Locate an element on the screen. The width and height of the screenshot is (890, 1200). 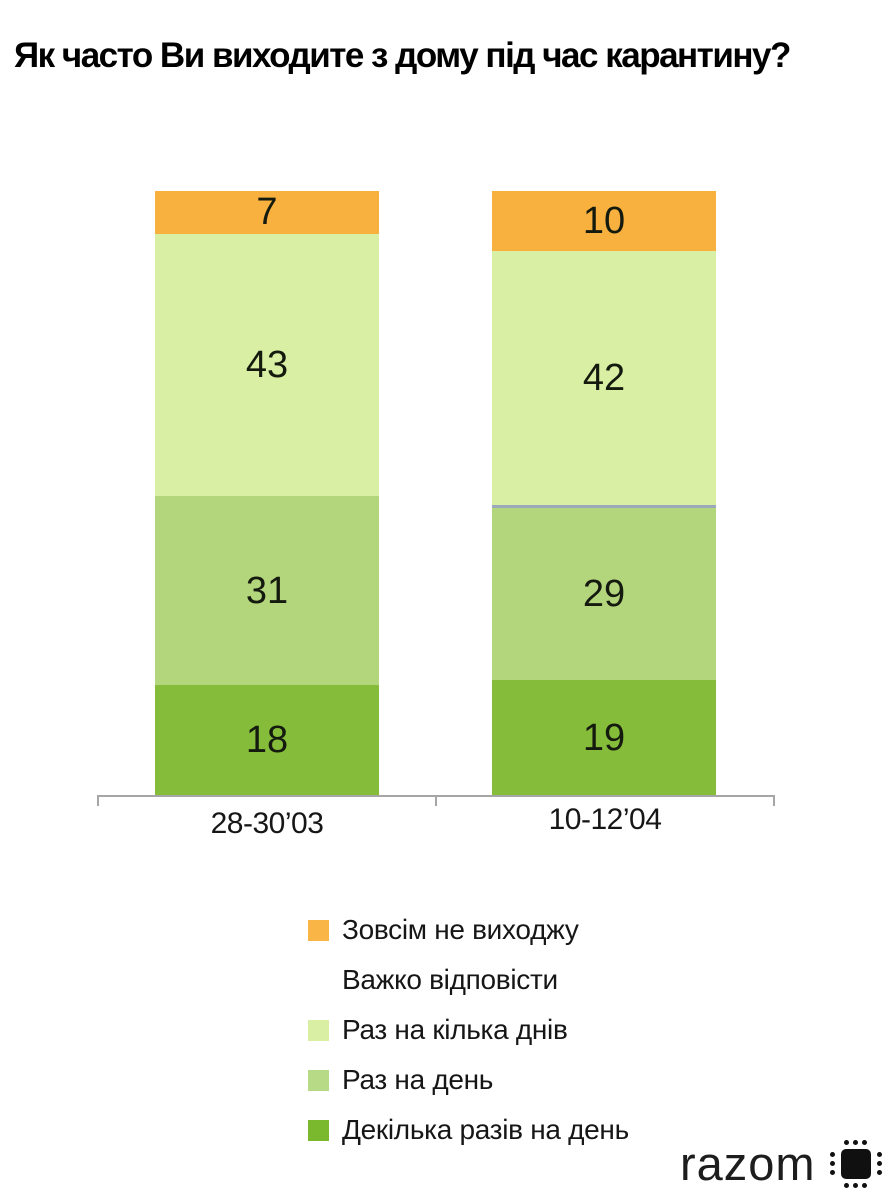
legend-label: Важко відповісти is located at coordinates (450, 979).